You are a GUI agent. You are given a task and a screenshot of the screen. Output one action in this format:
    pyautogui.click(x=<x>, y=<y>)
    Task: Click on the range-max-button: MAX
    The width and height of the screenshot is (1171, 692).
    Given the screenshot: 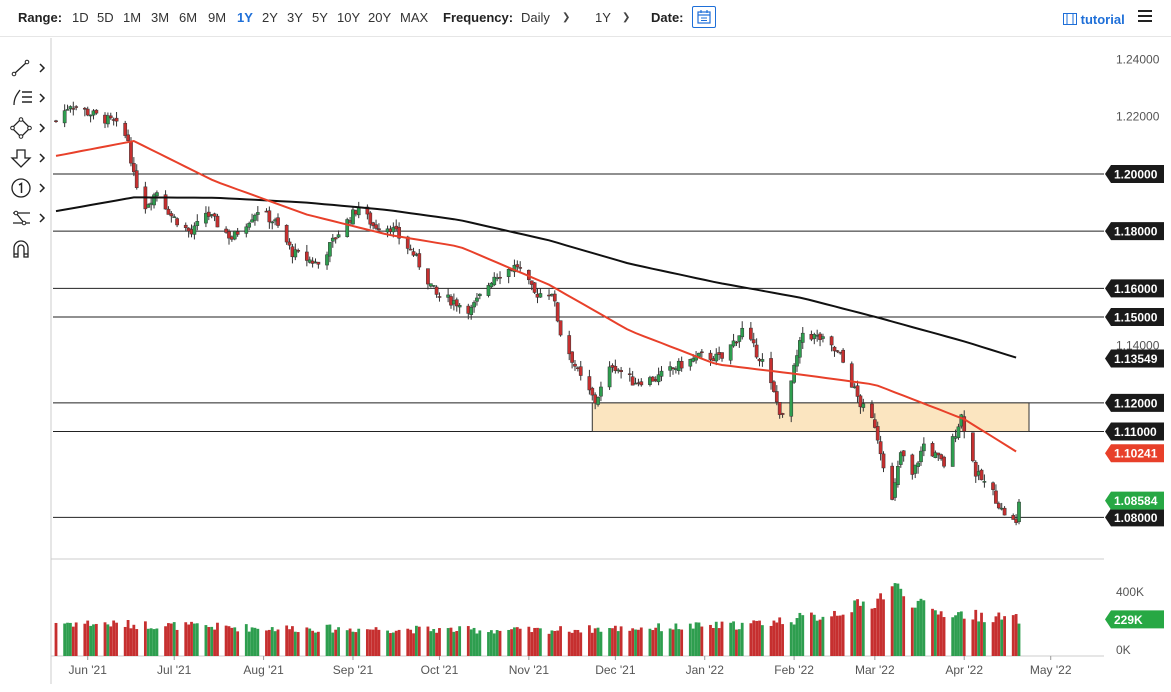 What is the action you would take?
    pyautogui.click(x=414, y=17)
    